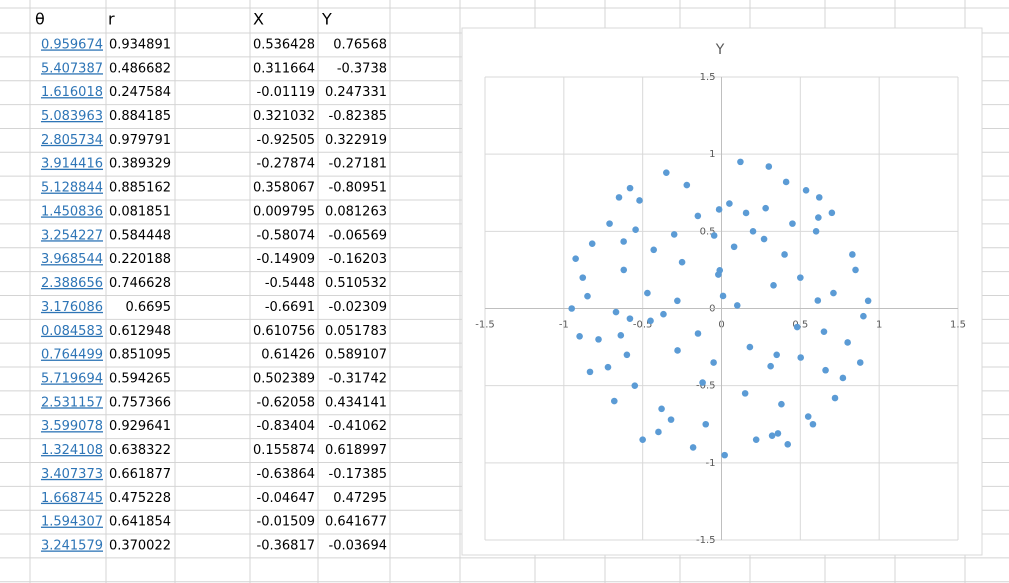 The height and width of the screenshot is (583, 1009). Describe the element at coordinates (140, 235) in the screenshot. I see `cell: 0.584448` at that location.